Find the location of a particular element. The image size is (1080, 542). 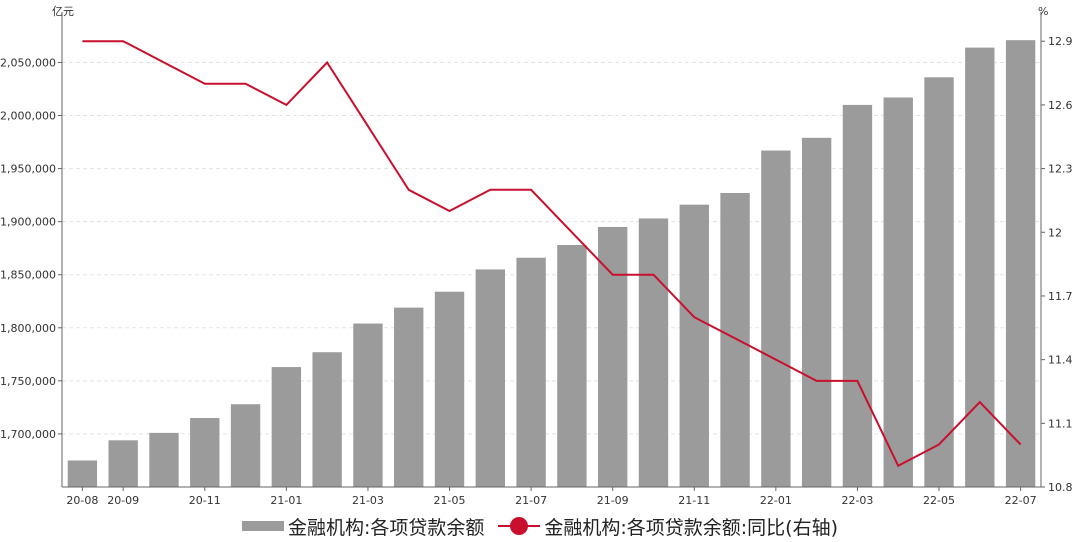

left-tick-label: 1,700,000 is located at coordinates (28, 434).